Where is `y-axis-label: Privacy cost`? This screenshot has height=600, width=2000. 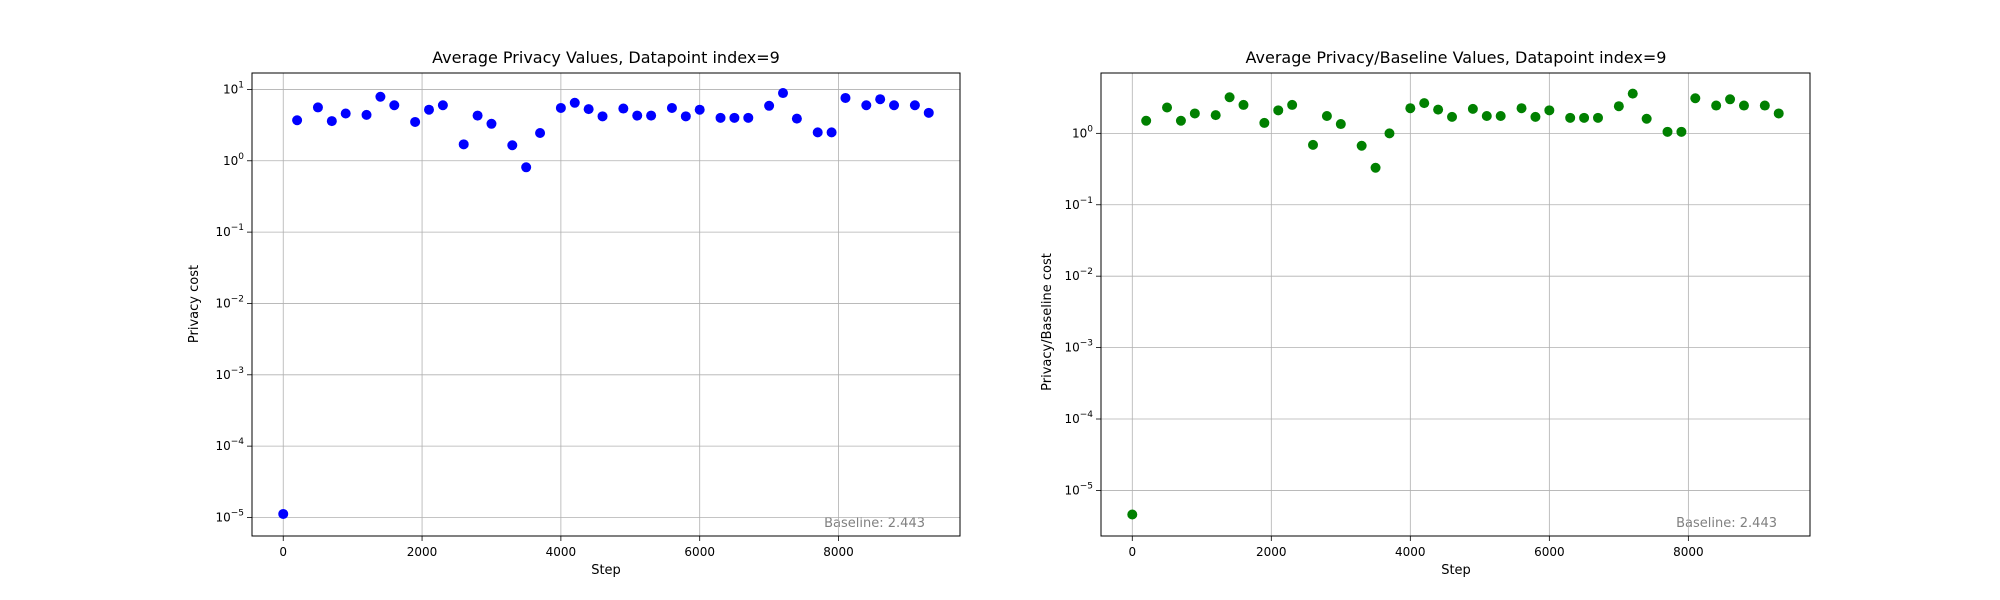
y-axis-label: Privacy cost is located at coordinates (194, 304).